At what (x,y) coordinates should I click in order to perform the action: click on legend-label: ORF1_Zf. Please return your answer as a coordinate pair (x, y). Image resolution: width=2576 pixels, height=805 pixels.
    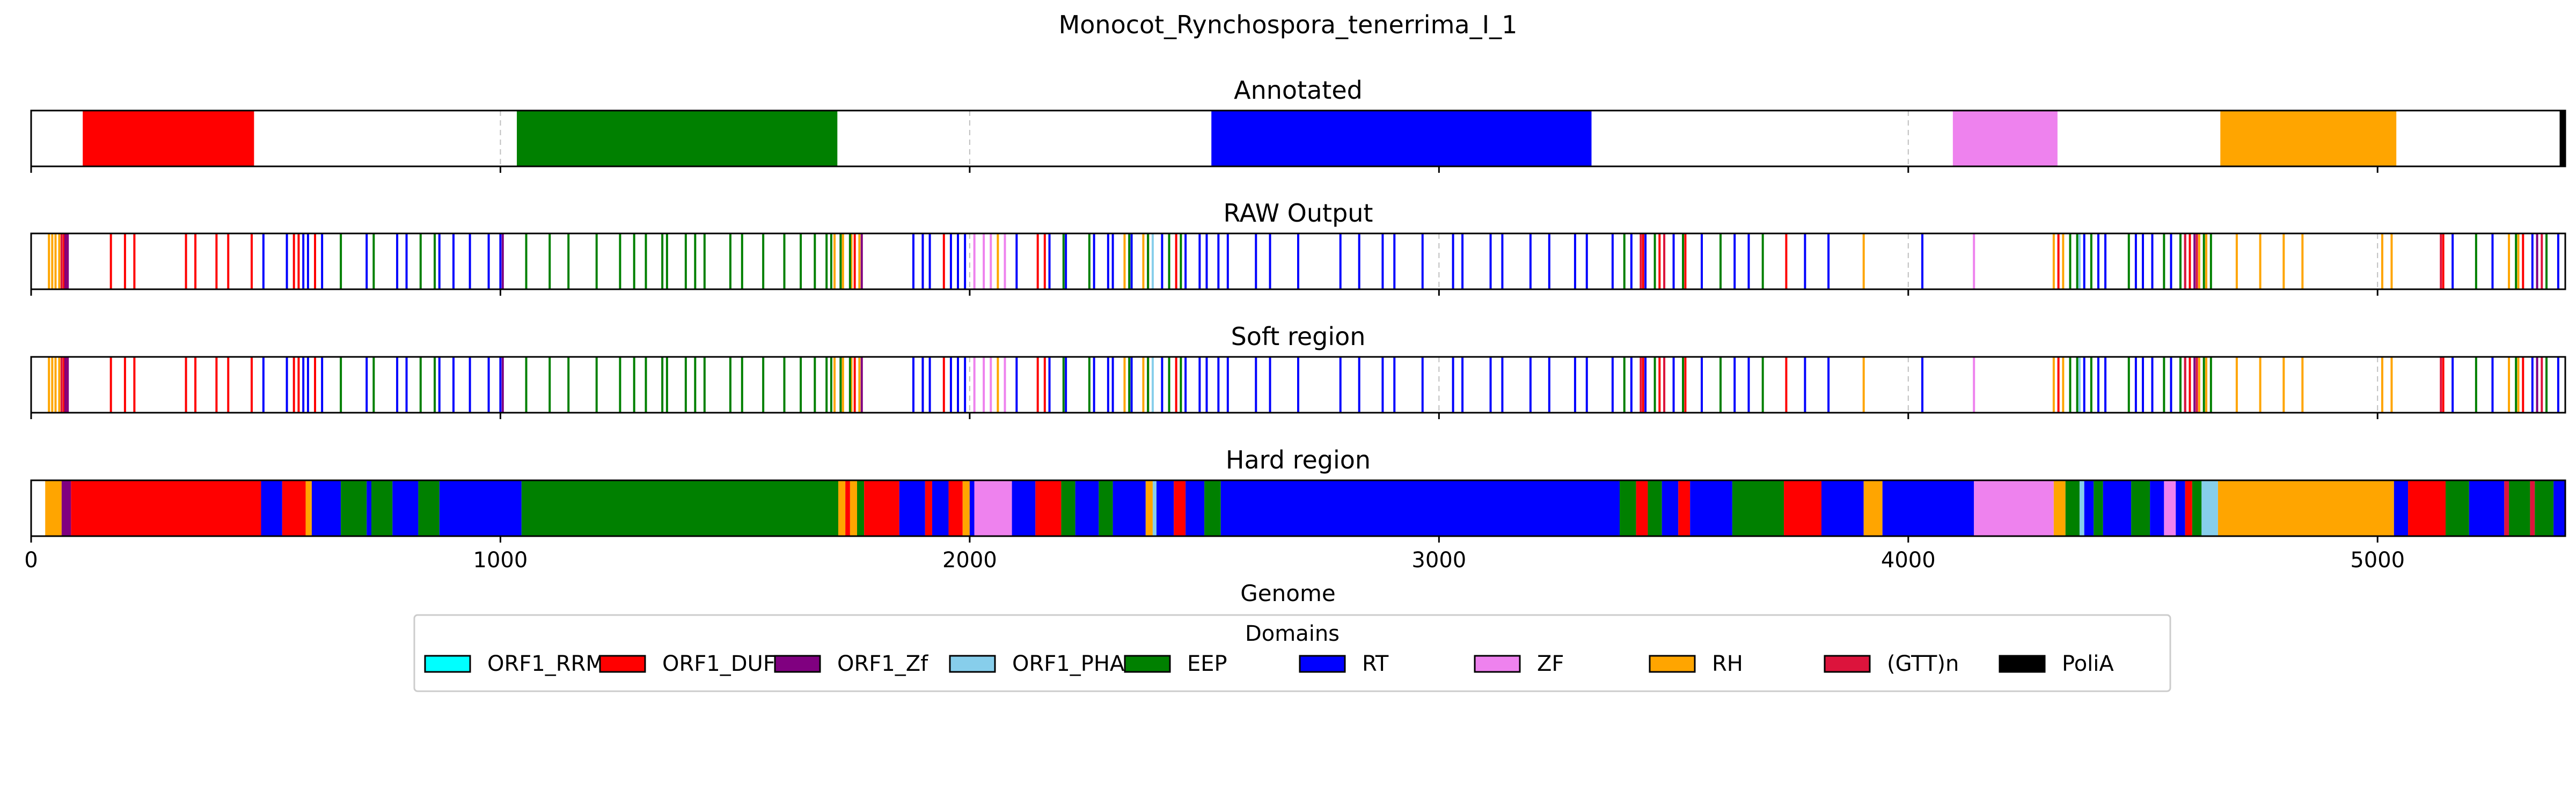
    Looking at the image, I should click on (882, 664).